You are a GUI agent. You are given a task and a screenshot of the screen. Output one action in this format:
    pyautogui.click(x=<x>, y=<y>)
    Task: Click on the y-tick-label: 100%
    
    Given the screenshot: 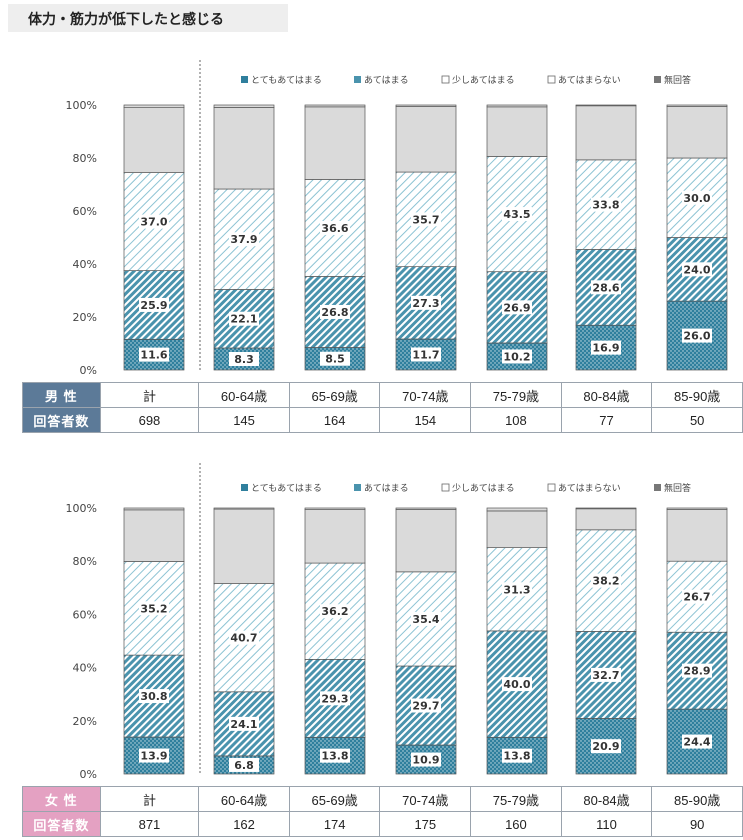 What is the action you would take?
    pyautogui.click(x=81, y=508)
    